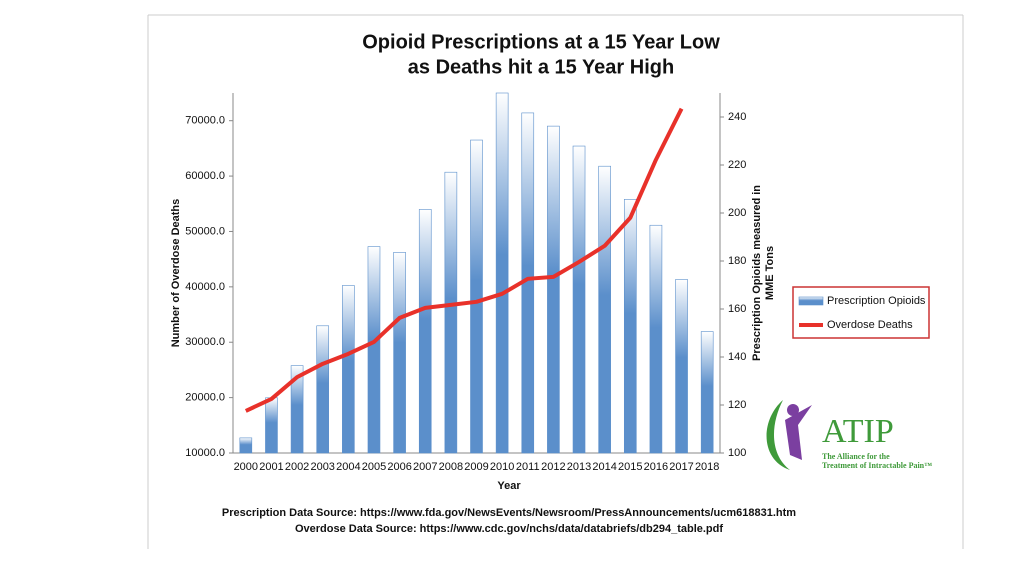 The height and width of the screenshot is (584, 1029). Describe the element at coordinates (877, 465) in the screenshot. I see `logo-tagline: Treatment of Intractable Pain™` at that location.